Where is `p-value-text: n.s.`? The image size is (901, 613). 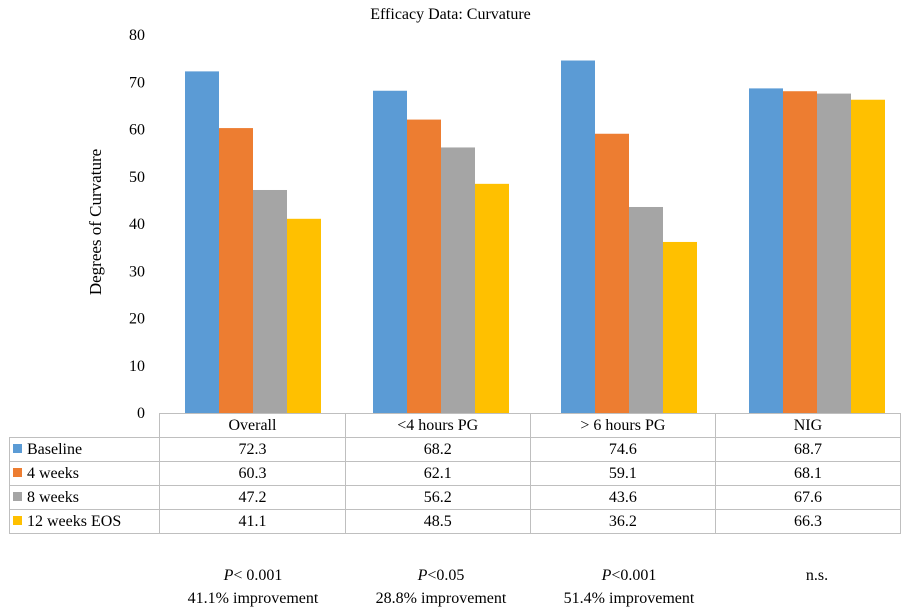
p-value-text: n.s. is located at coordinates (817, 575).